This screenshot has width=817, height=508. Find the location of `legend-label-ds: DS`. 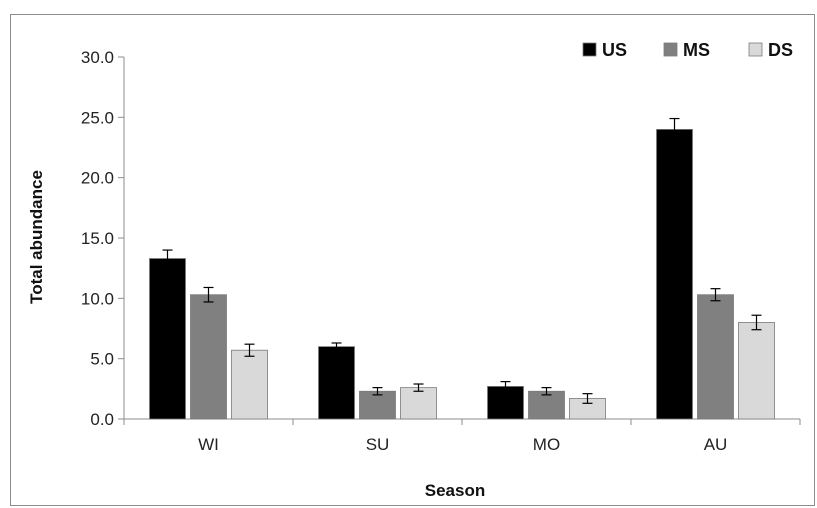

legend-label-ds: DS is located at coordinates (780, 50).